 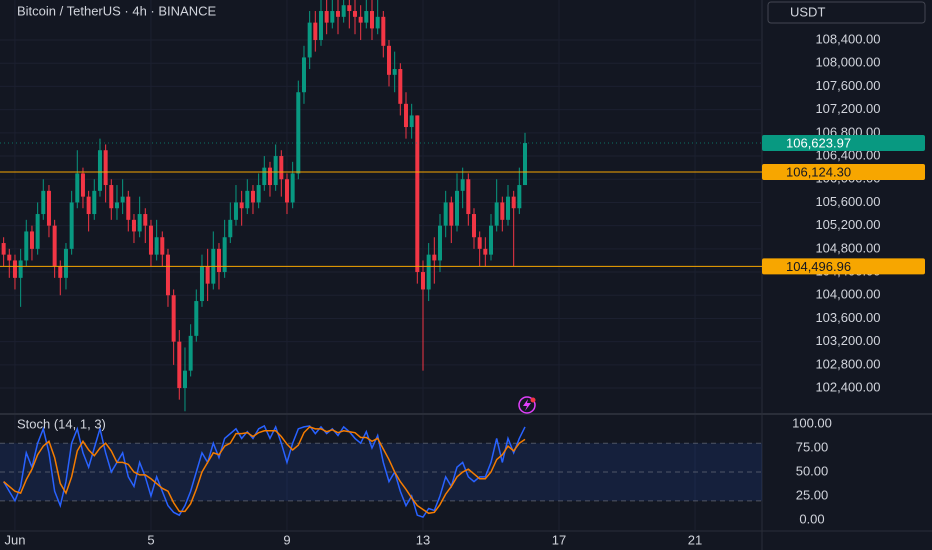 I want to click on currency-button-label: USDT, so click(x=807, y=11).